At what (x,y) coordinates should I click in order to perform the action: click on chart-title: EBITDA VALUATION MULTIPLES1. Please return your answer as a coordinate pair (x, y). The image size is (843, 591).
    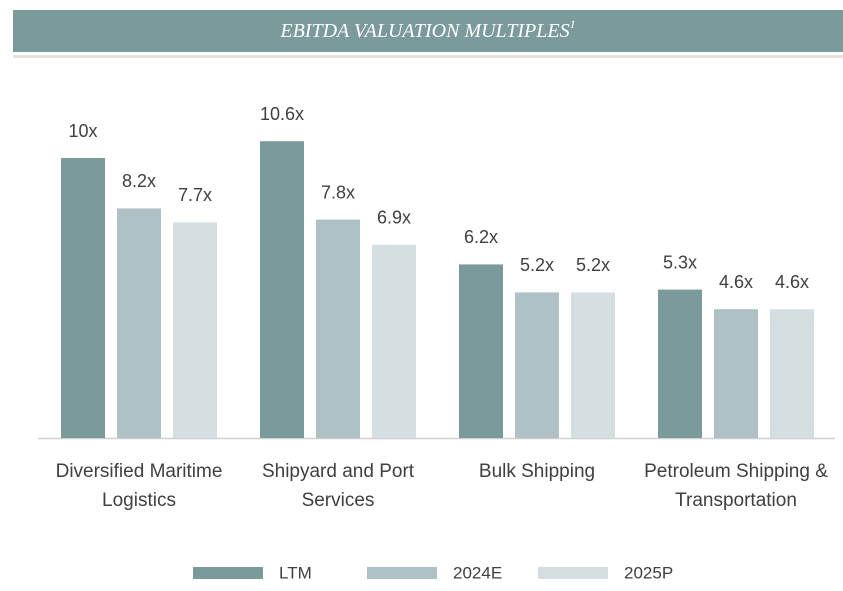
    Looking at the image, I should click on (427, 29).